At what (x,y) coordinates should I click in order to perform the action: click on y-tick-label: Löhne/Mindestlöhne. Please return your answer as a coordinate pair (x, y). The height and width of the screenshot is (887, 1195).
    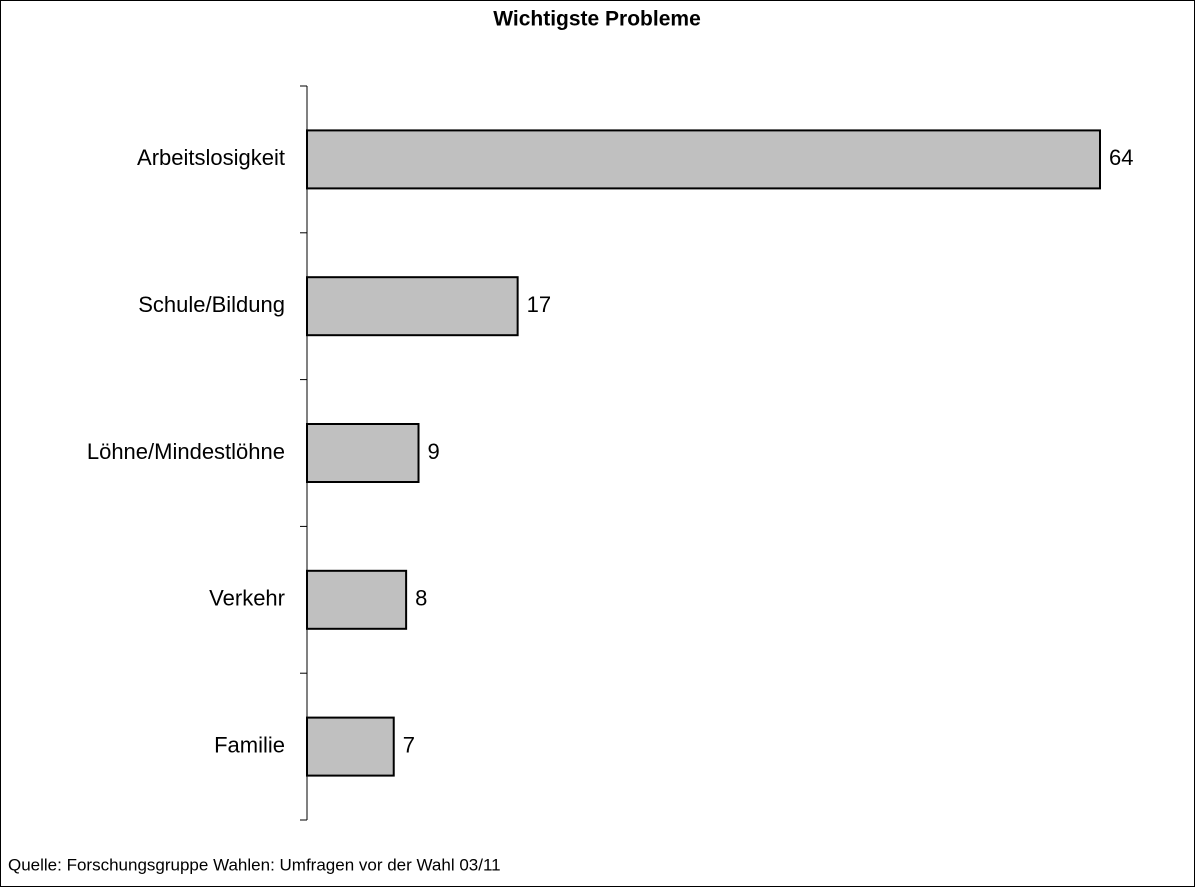
    Looking at the image, I should click on (186, 451).